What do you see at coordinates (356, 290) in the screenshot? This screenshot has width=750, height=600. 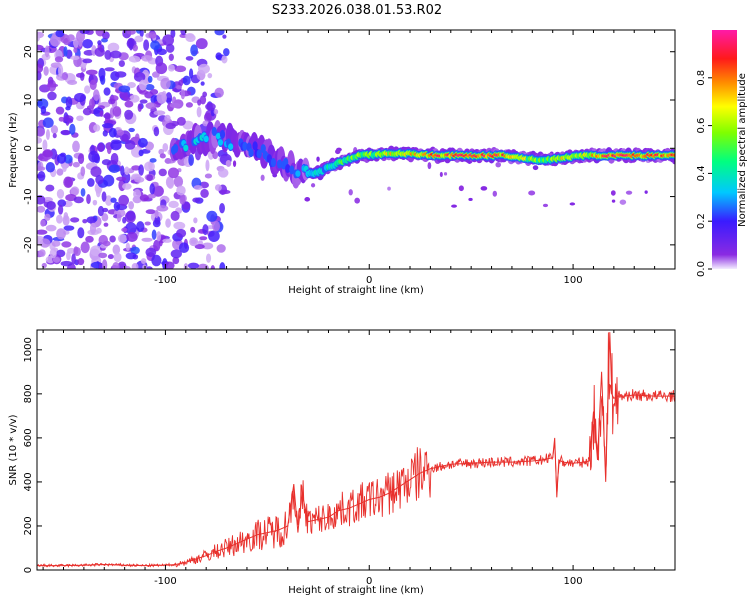 I see `spectrogram-x-axis-label: Height of straight line (km)` at bounding box center [356, 290].